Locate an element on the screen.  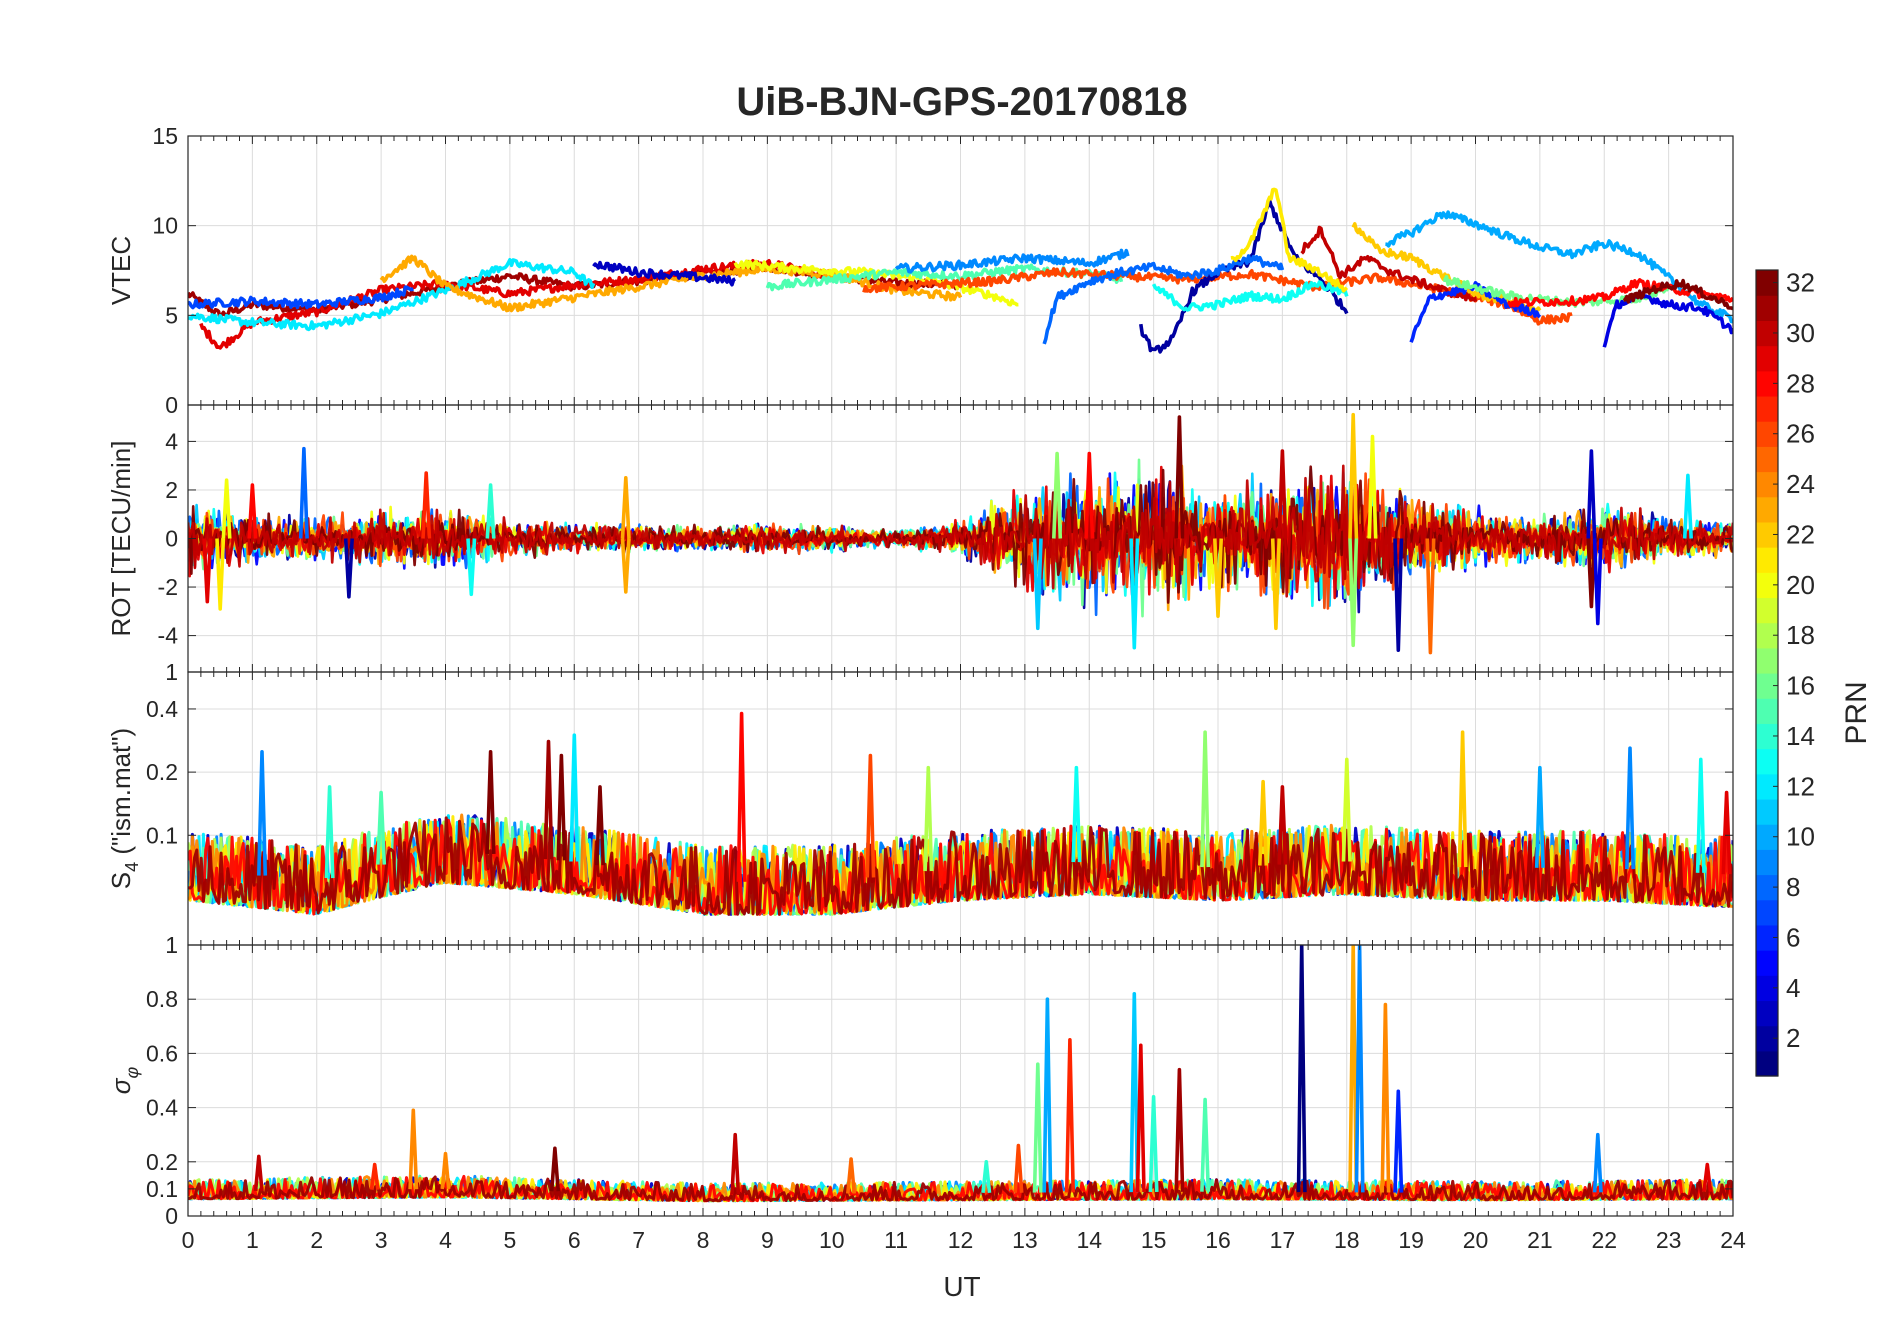
colorbar-tick-label: 16 is located at coordinates (1800, 686).